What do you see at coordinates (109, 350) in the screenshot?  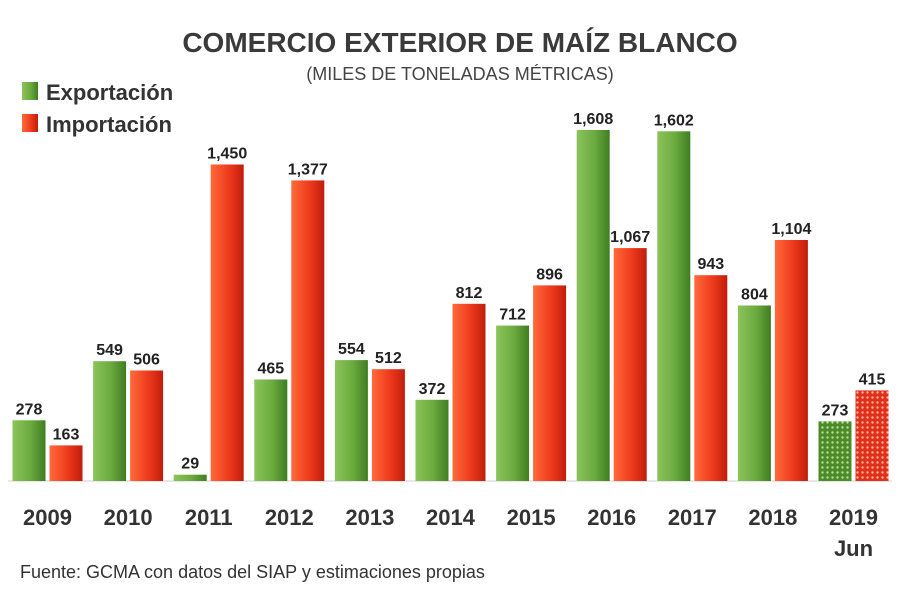 I see `value-label-export-2010: 549` at bounding box center [109, 350].